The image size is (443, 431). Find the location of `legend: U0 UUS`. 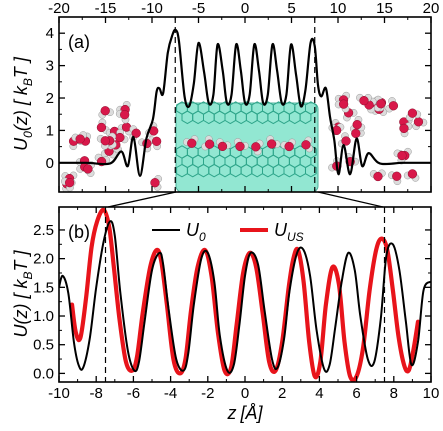

legend: U0 UUS is located at coordinates (228, 232).